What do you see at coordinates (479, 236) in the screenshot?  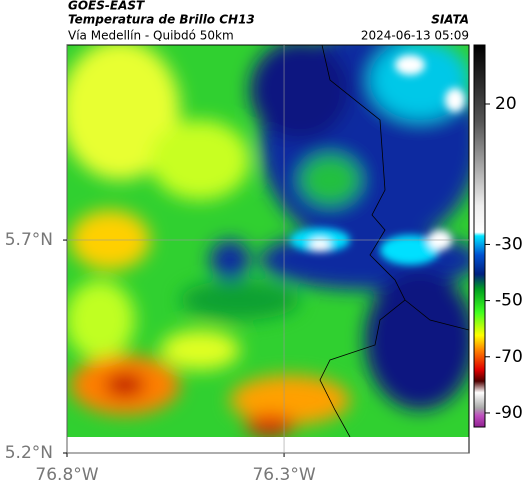 I see `colorbar` at bounding box center [479, 236].